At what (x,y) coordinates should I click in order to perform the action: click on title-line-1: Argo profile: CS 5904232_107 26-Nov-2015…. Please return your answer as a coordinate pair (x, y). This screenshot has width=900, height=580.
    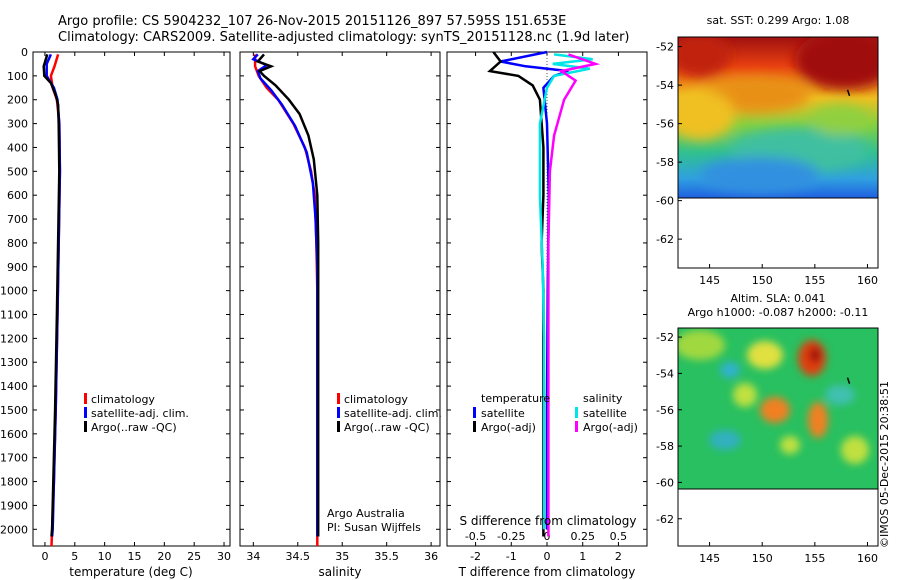
    Looking at the image, I should click on (312, 21).